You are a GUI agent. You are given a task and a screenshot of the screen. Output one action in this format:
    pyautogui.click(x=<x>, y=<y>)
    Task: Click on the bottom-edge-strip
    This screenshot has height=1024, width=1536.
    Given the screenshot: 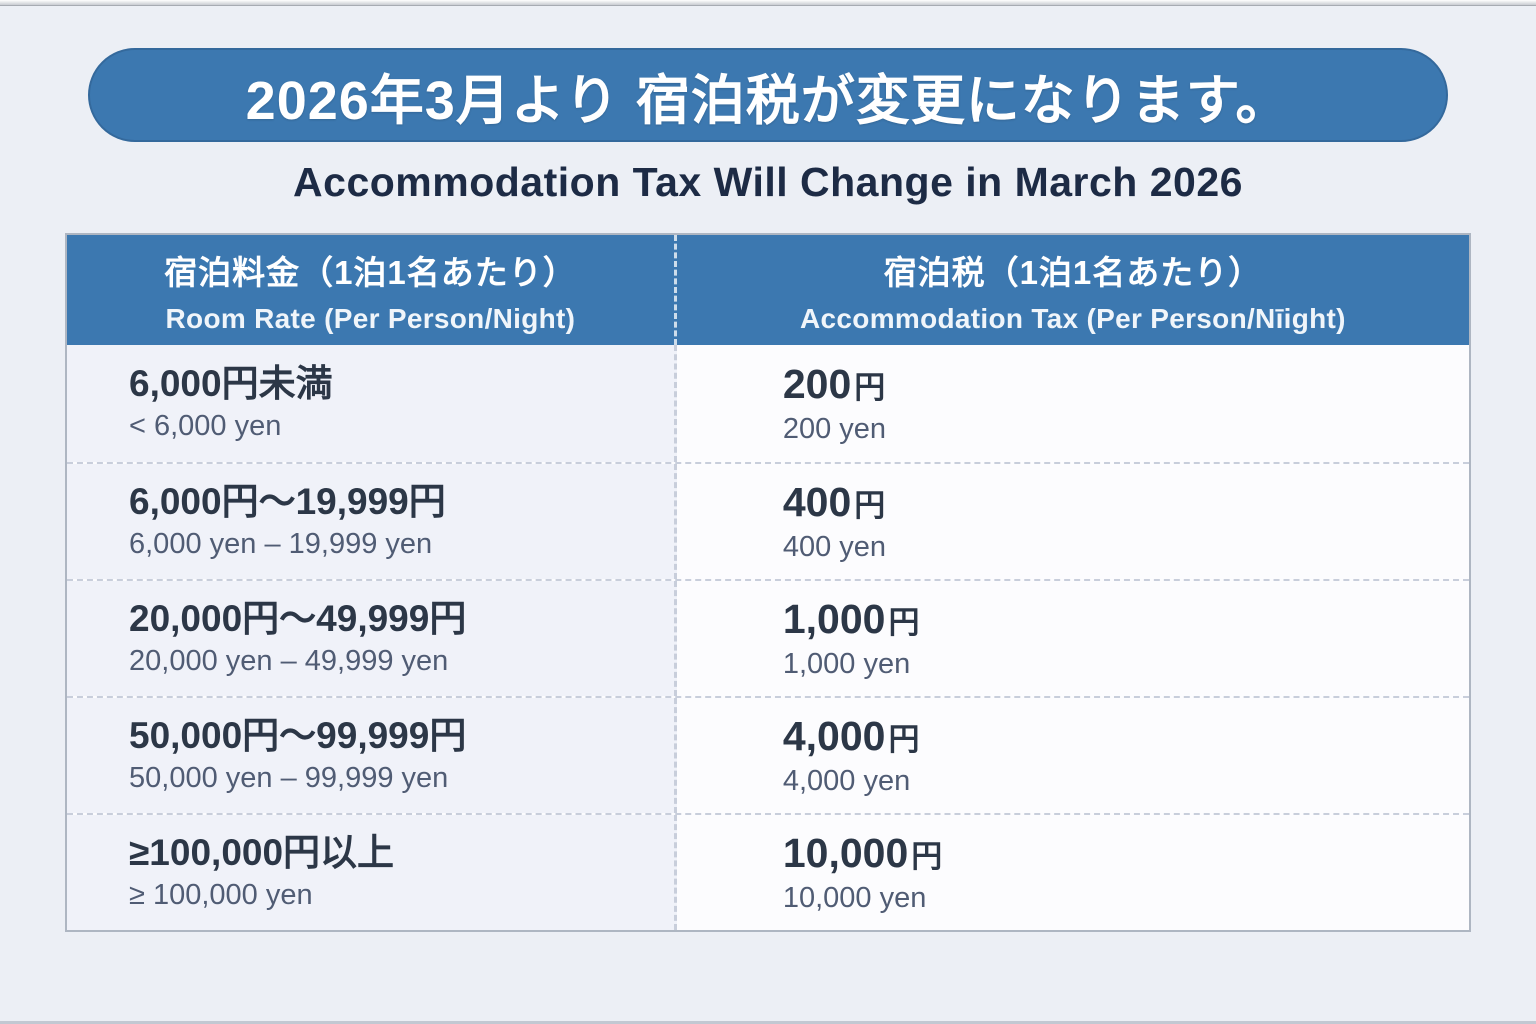 What is the action you would take?
    pyautogui.click(x=768, y=1022)
    